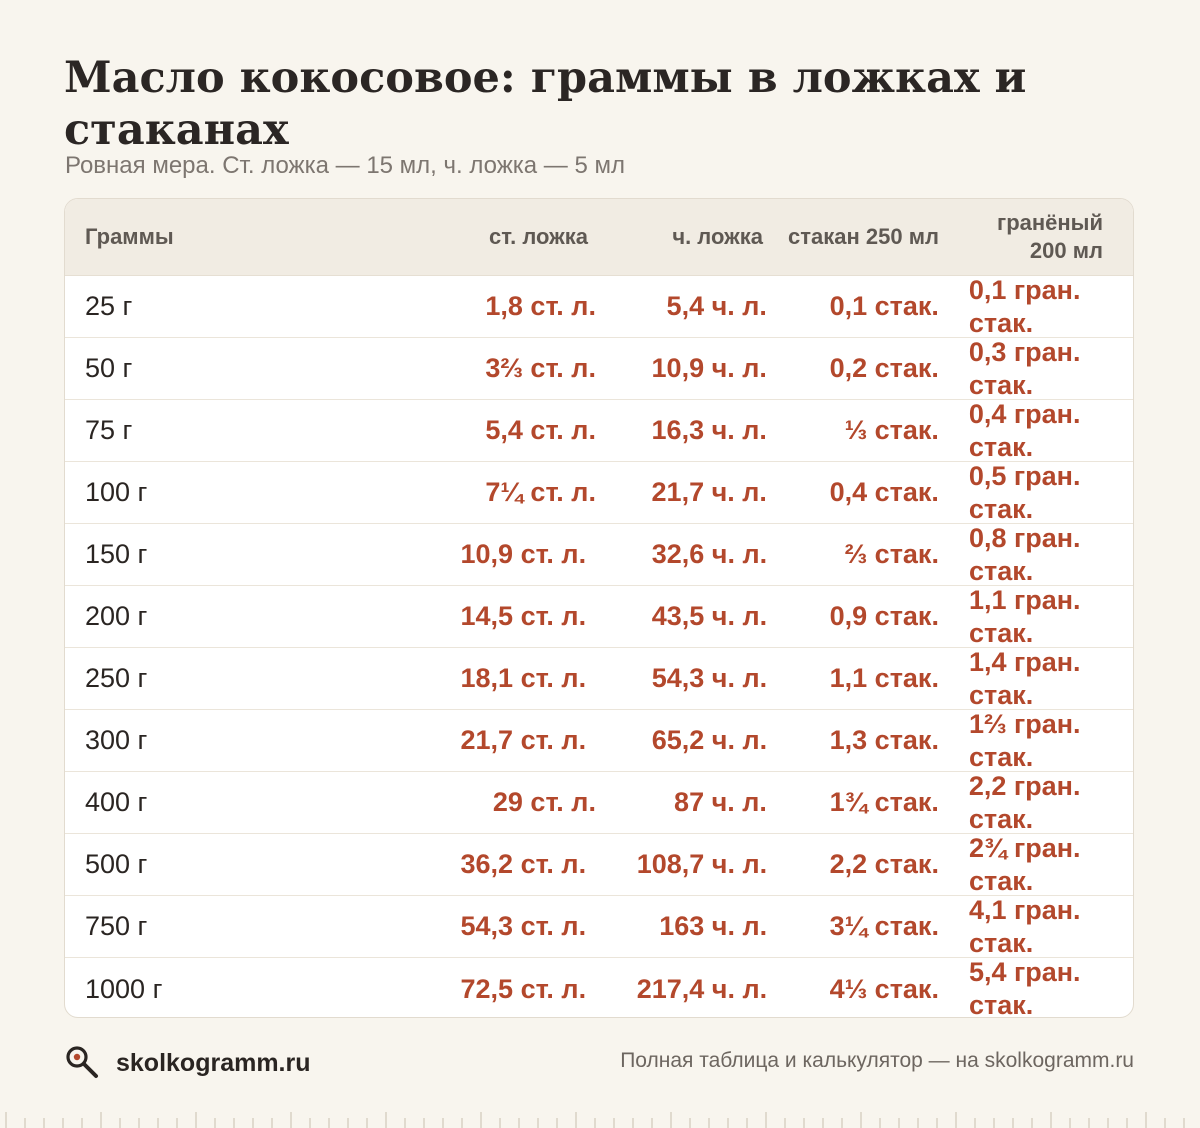 This screenshot has height=1128, width=1200. What do you see at coordinates (129, 236) in the screenshot?
I see `header-grams: Граммы` at bounding box center [129, 236].